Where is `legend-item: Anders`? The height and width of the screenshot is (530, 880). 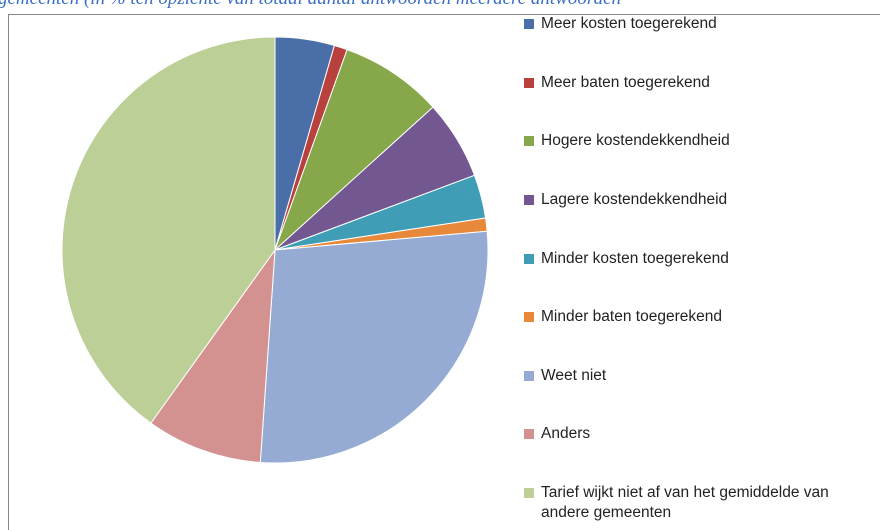 legend-item: Anders is located at coordinates (557, 434).